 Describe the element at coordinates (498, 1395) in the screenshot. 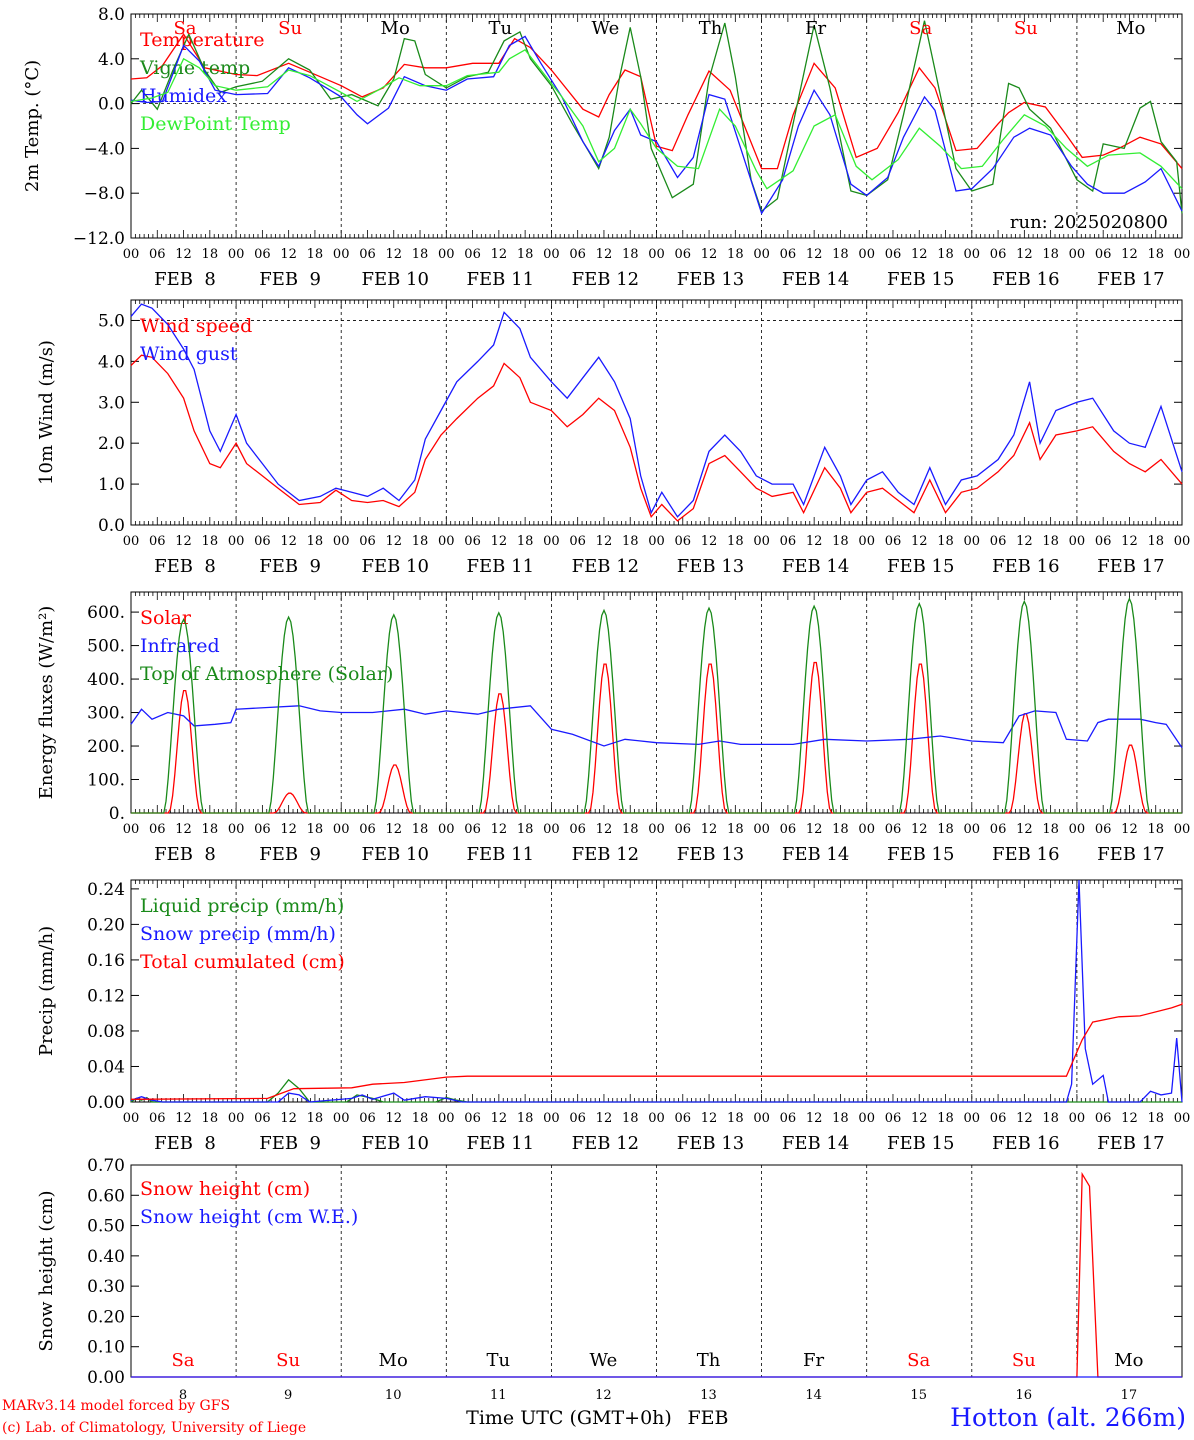

I see `day-number: 11` at that location.